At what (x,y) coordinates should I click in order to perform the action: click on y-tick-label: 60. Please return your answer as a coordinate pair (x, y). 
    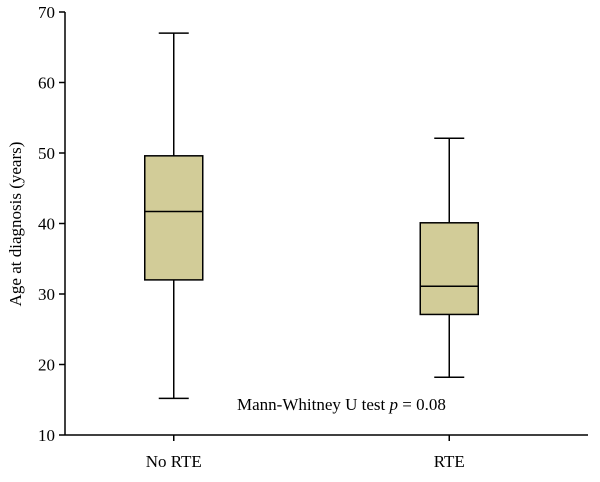
    Looking at the image, I should click on (46, 83).